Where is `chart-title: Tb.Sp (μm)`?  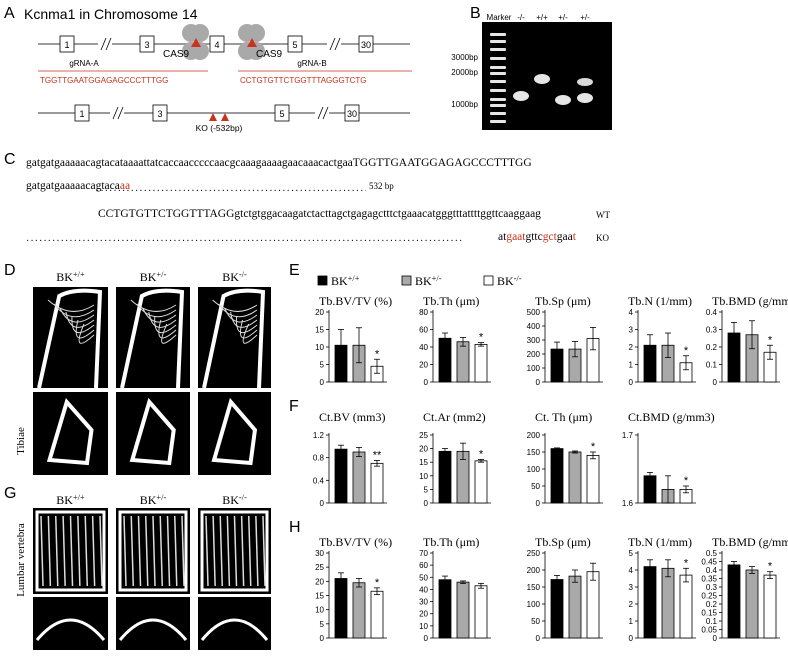
chart-title: Tb.Sp (μm) is located at coordinates (563, 301).